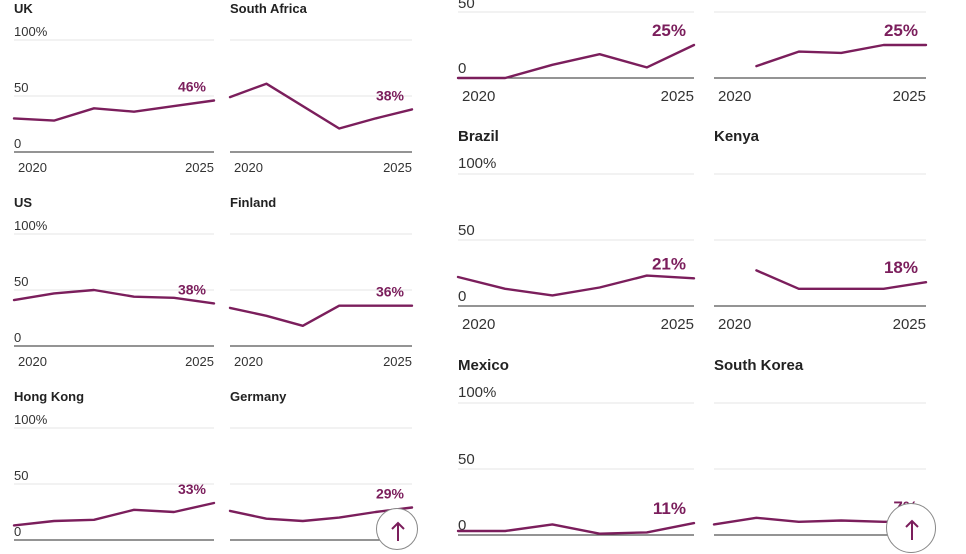 The height and width of the screenshot is (554, 966). Describe the element at coordinates (390, 95) in the screenshot. I see `south-africa-end-value-label: 38%` at that location.